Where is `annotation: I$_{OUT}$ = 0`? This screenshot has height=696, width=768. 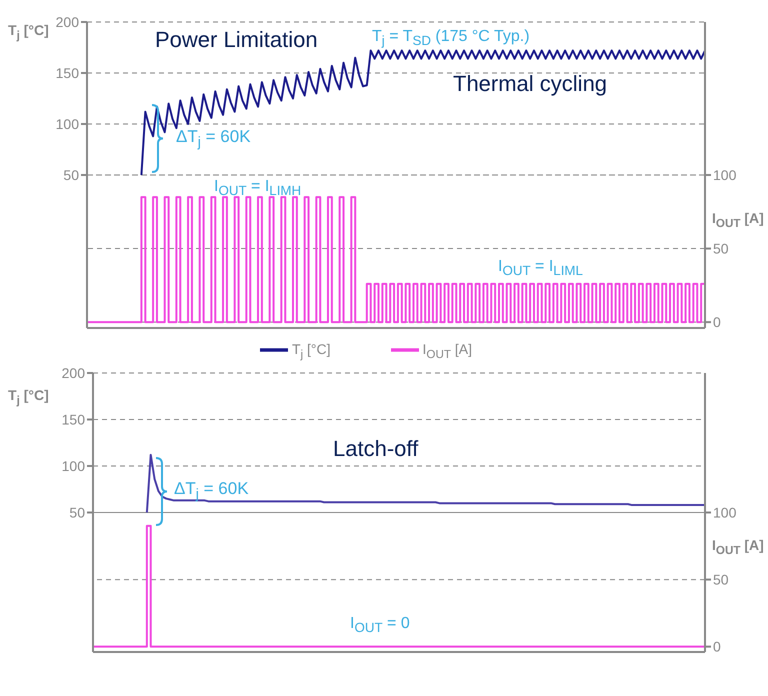
annotation: I$_{OUT}$ = 0 is located at coordinates (380, 625).